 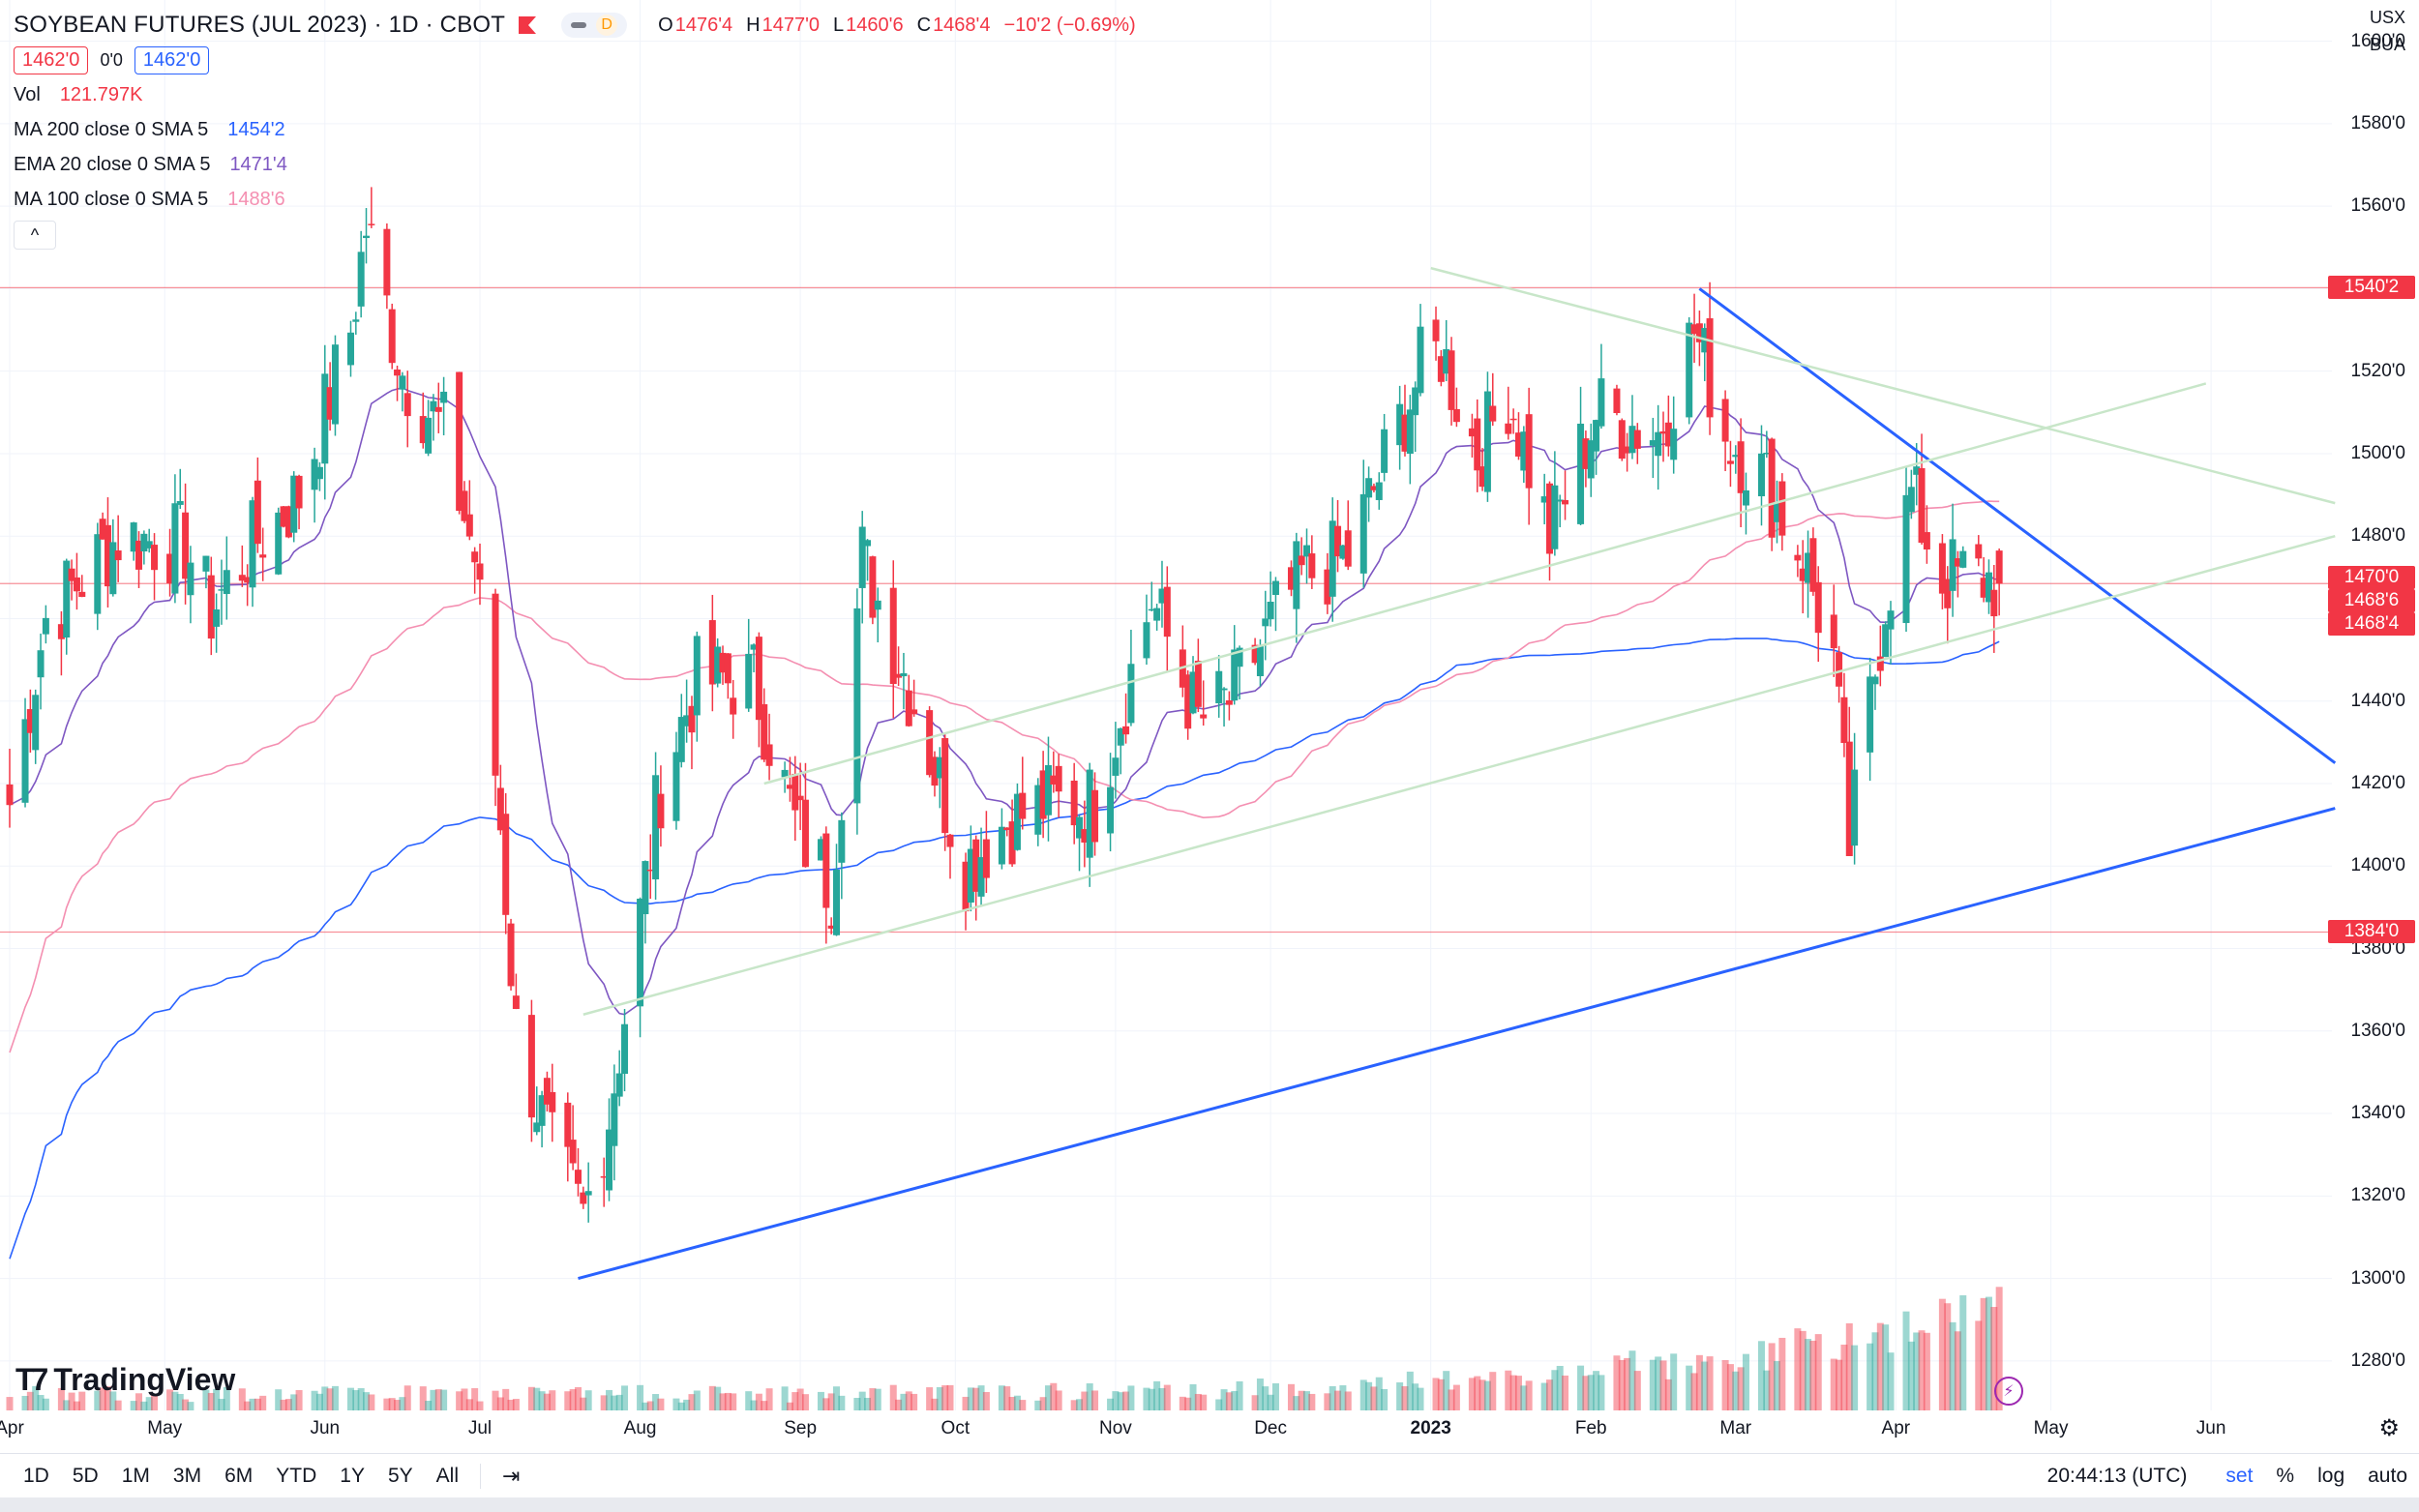 What do you see at coordinates (172, 60) in the screenshot?
I see `buy-button: 1462'0` at bounding box center [172, 60].